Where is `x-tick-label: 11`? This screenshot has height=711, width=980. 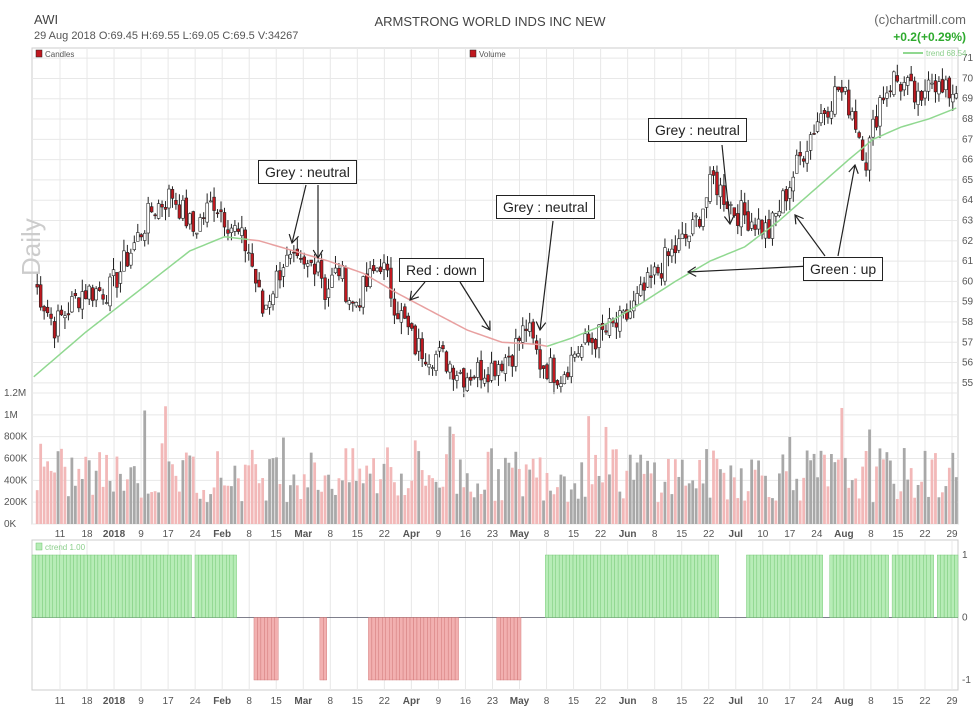 x-tick-label: 11 is located at coordinates (60, 534).